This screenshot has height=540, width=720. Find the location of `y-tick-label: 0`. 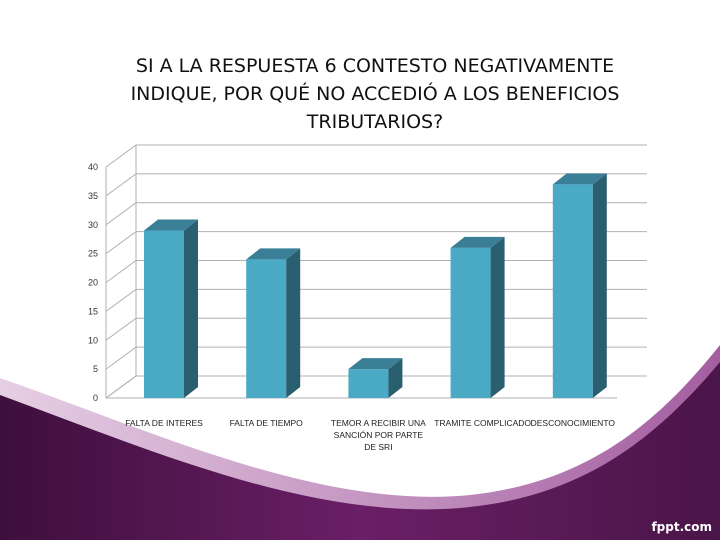

y-tick-label: 0 is located at coordinates (95, 398).